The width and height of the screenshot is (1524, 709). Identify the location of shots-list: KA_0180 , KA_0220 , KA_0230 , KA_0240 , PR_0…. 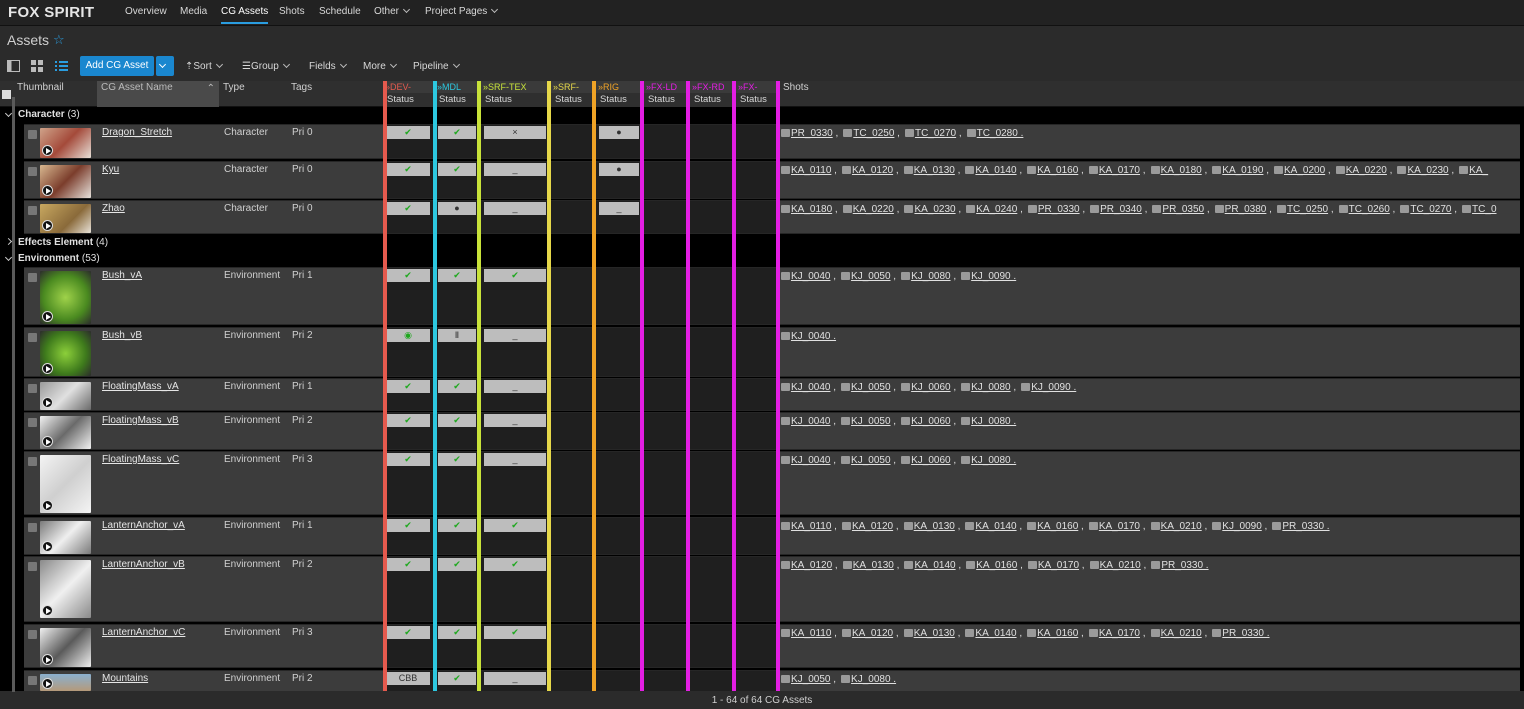
(1149, 209).